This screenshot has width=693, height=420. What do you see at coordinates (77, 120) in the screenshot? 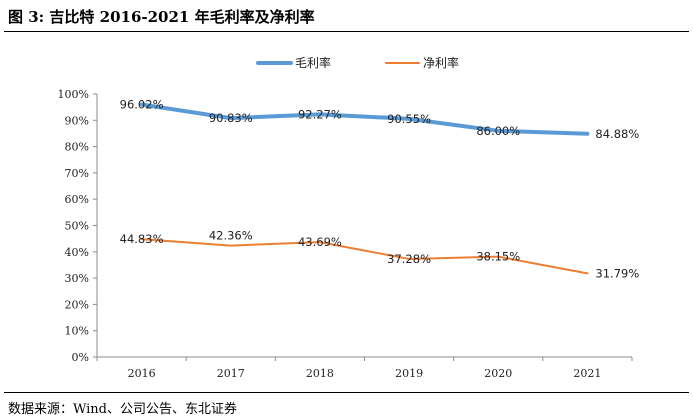
I see `y-tick-label: 90%` at bounding box center [77, 120].